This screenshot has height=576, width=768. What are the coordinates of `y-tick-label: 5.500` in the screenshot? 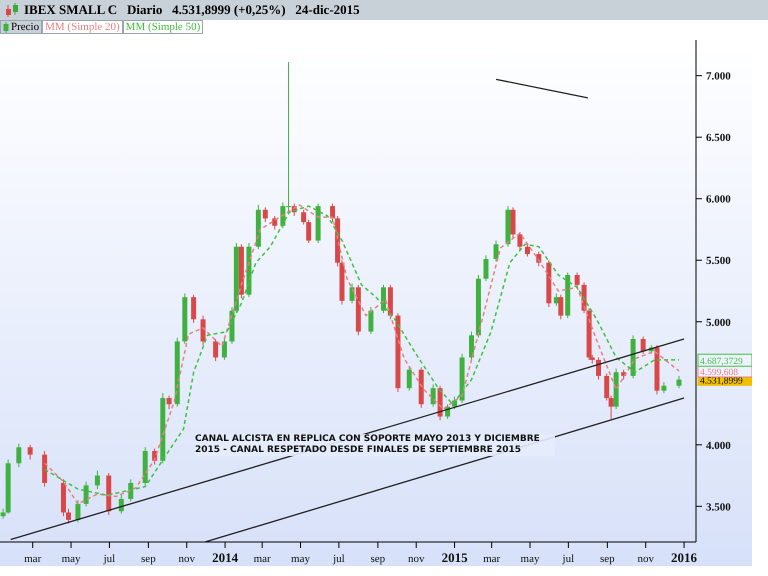 It's located at (719, 261).